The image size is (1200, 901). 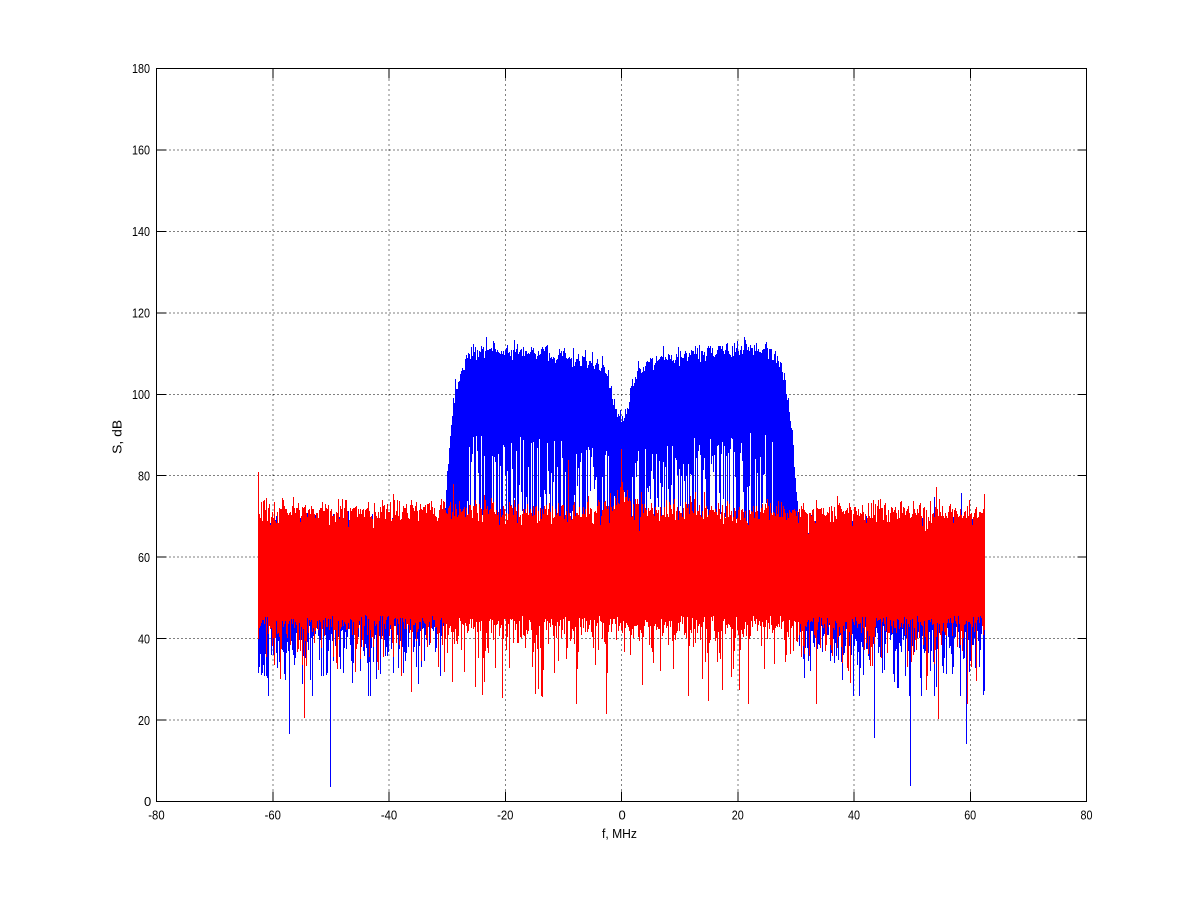 What do you see at coordinates (389, 815) in the screenshot?
I see `svg-text: -40` at bounding box center [389, 815].